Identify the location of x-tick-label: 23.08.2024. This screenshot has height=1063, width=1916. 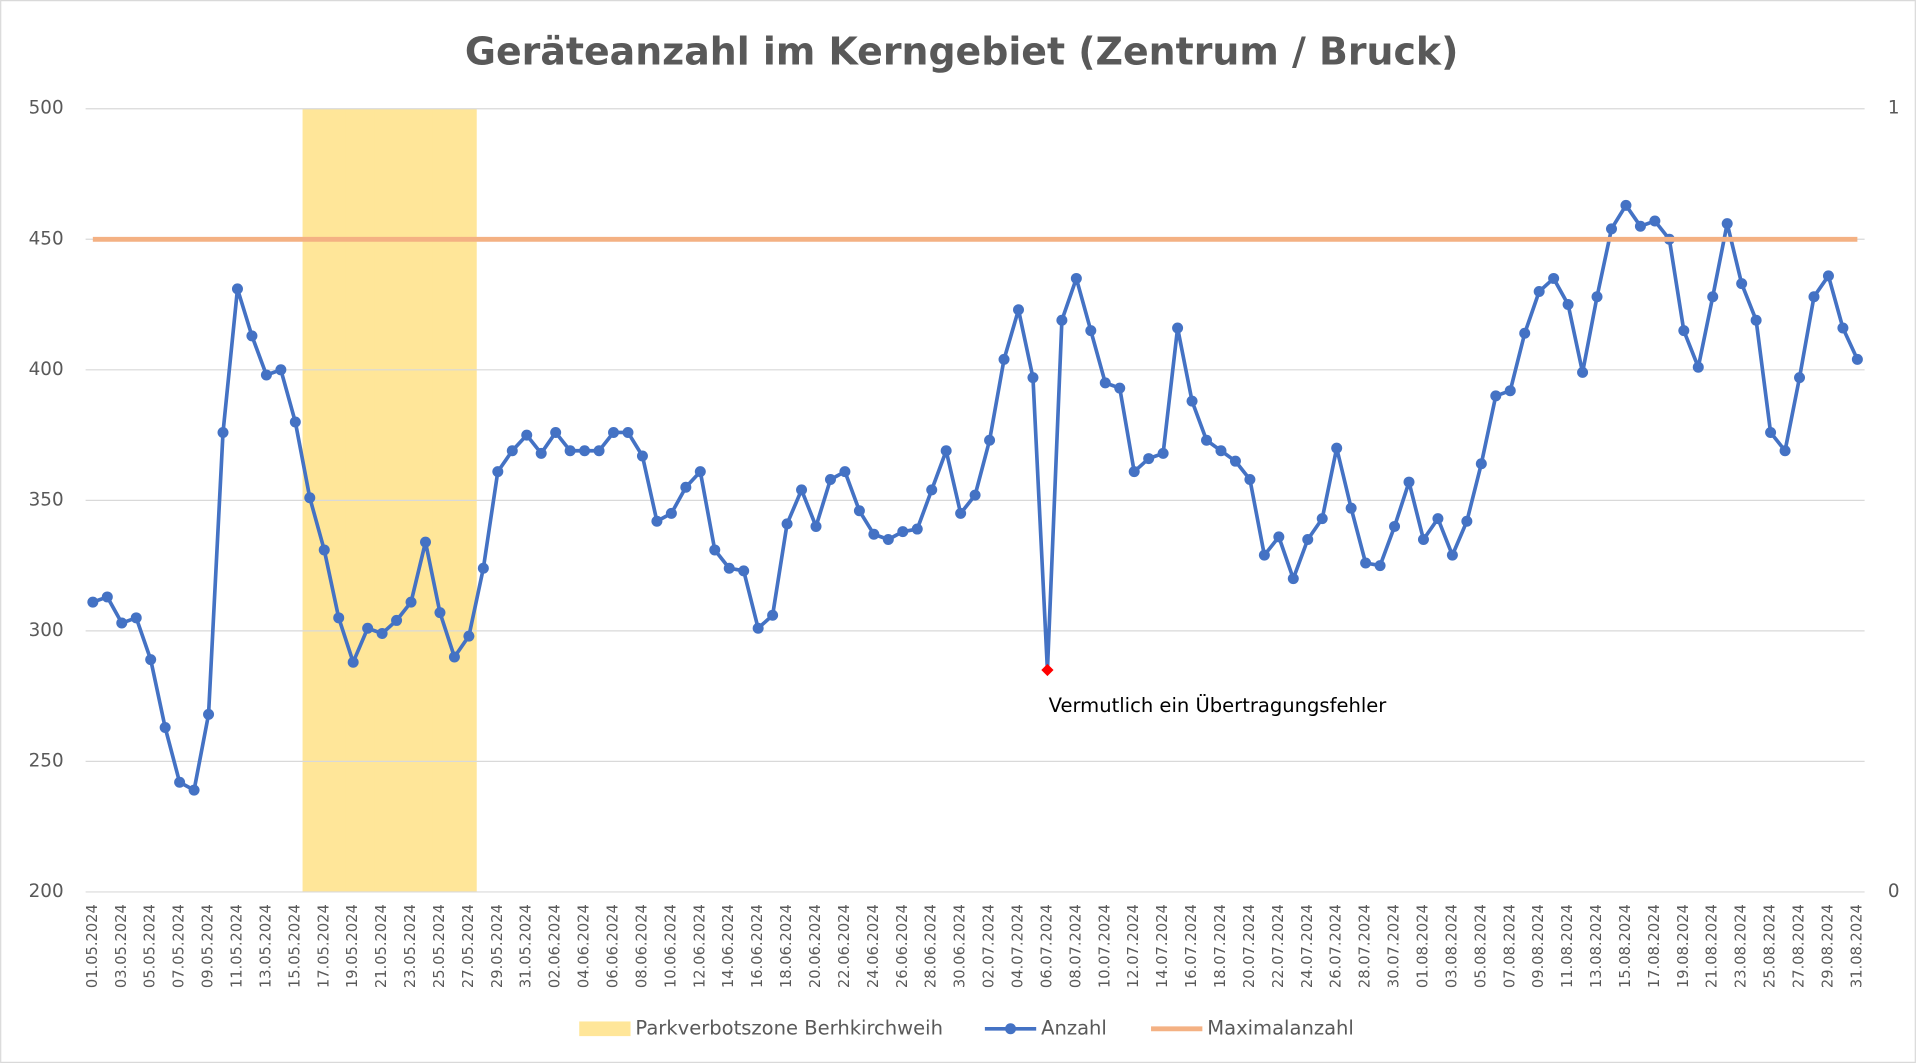
(1741, 946).